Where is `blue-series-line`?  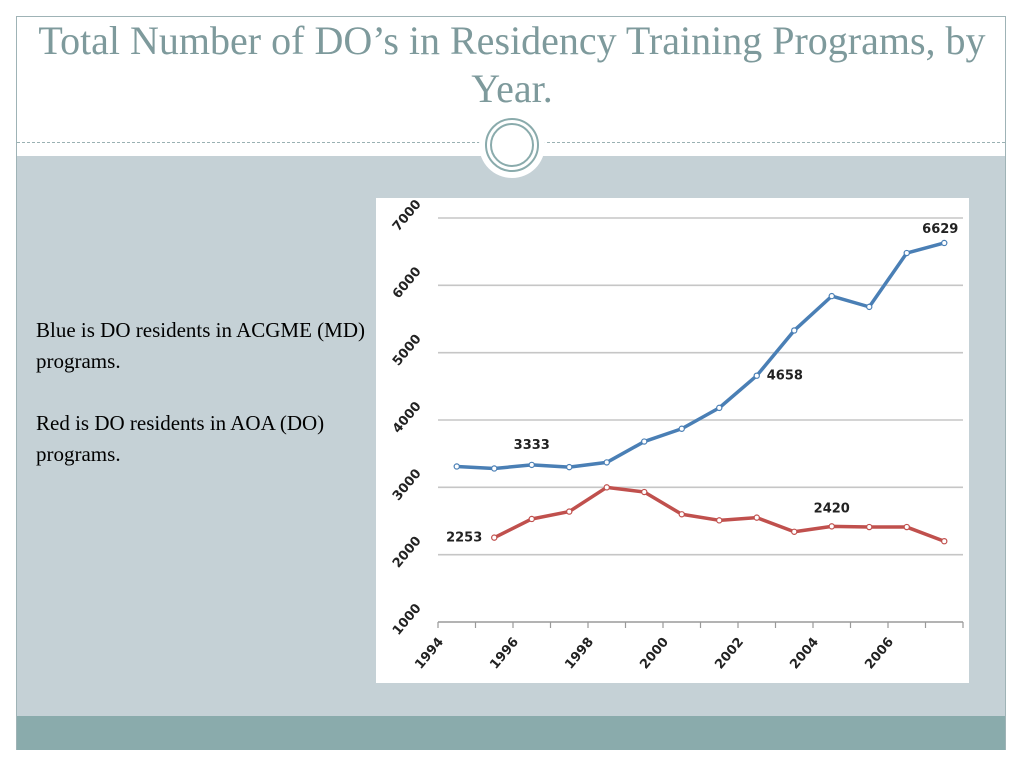 blue-series-line is located at coordinates (700, 356).